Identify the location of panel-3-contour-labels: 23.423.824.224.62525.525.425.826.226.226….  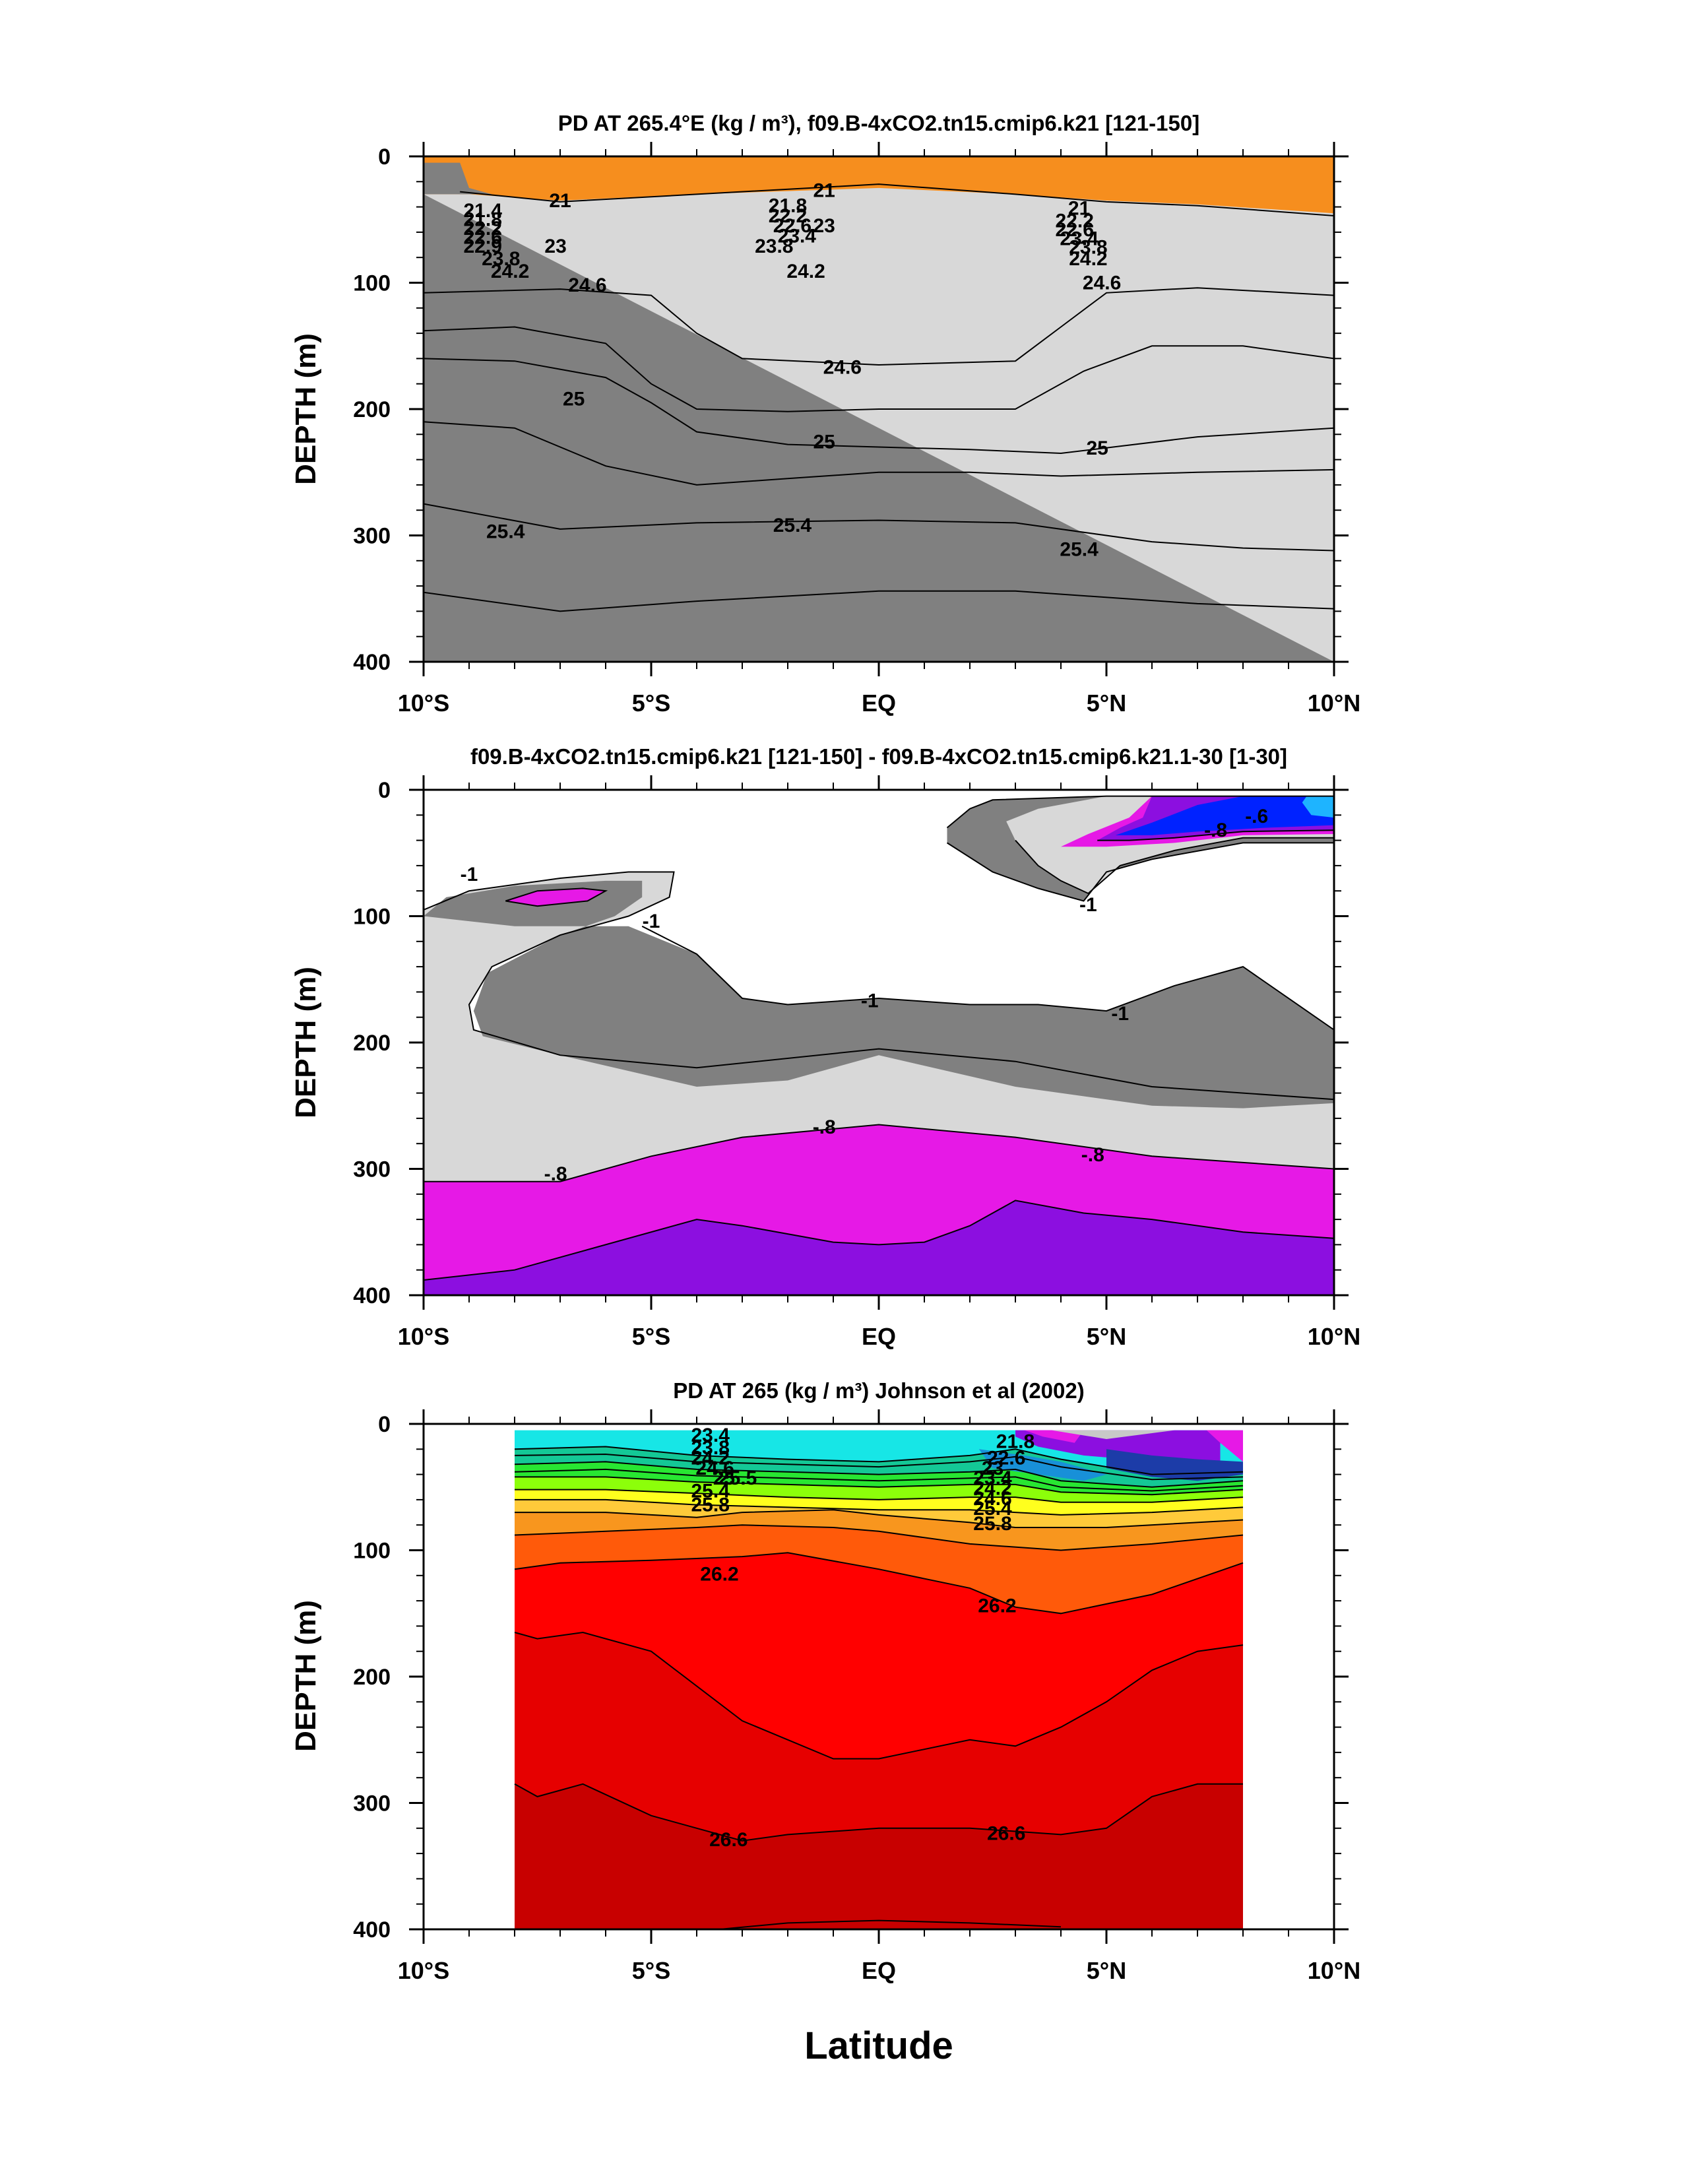
(863, 1638).